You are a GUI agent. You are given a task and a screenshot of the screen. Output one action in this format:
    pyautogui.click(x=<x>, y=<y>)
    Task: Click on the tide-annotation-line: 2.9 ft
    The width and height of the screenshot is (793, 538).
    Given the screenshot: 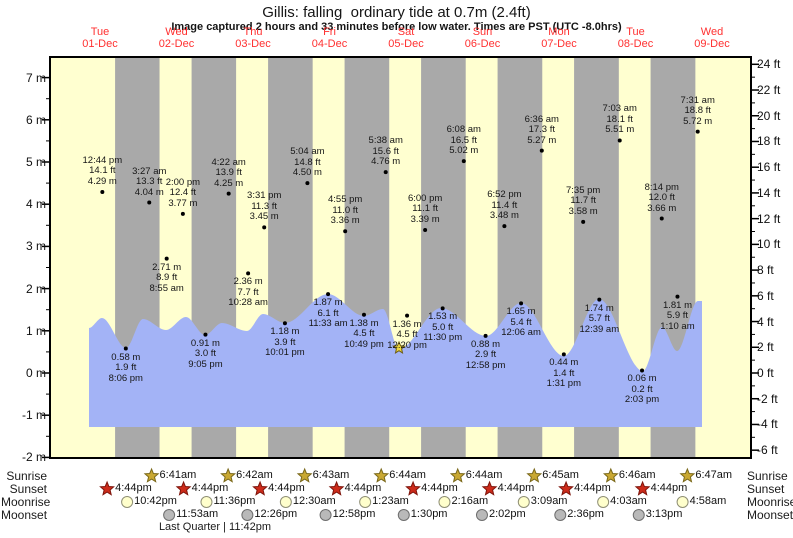 What is the action you would take?
    pyautogui.click(x=486, y=355)
    